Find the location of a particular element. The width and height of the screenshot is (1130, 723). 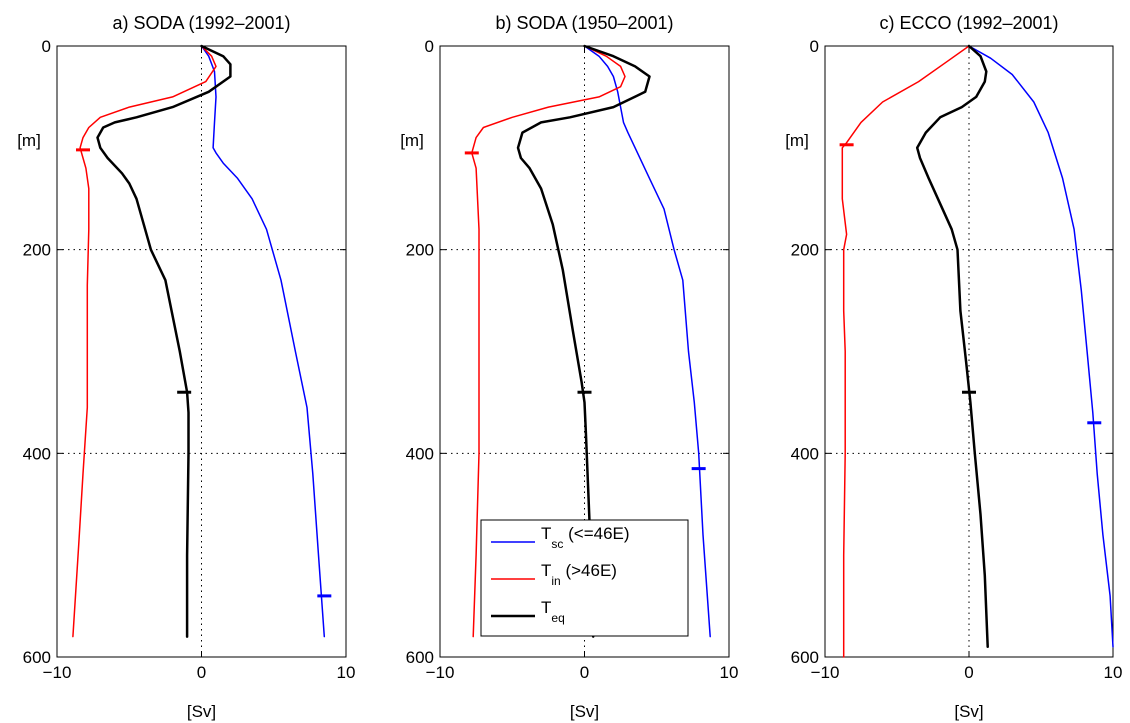

legend-label-tsc: Tsc (<=46E) is located at coordinates (585, 537).